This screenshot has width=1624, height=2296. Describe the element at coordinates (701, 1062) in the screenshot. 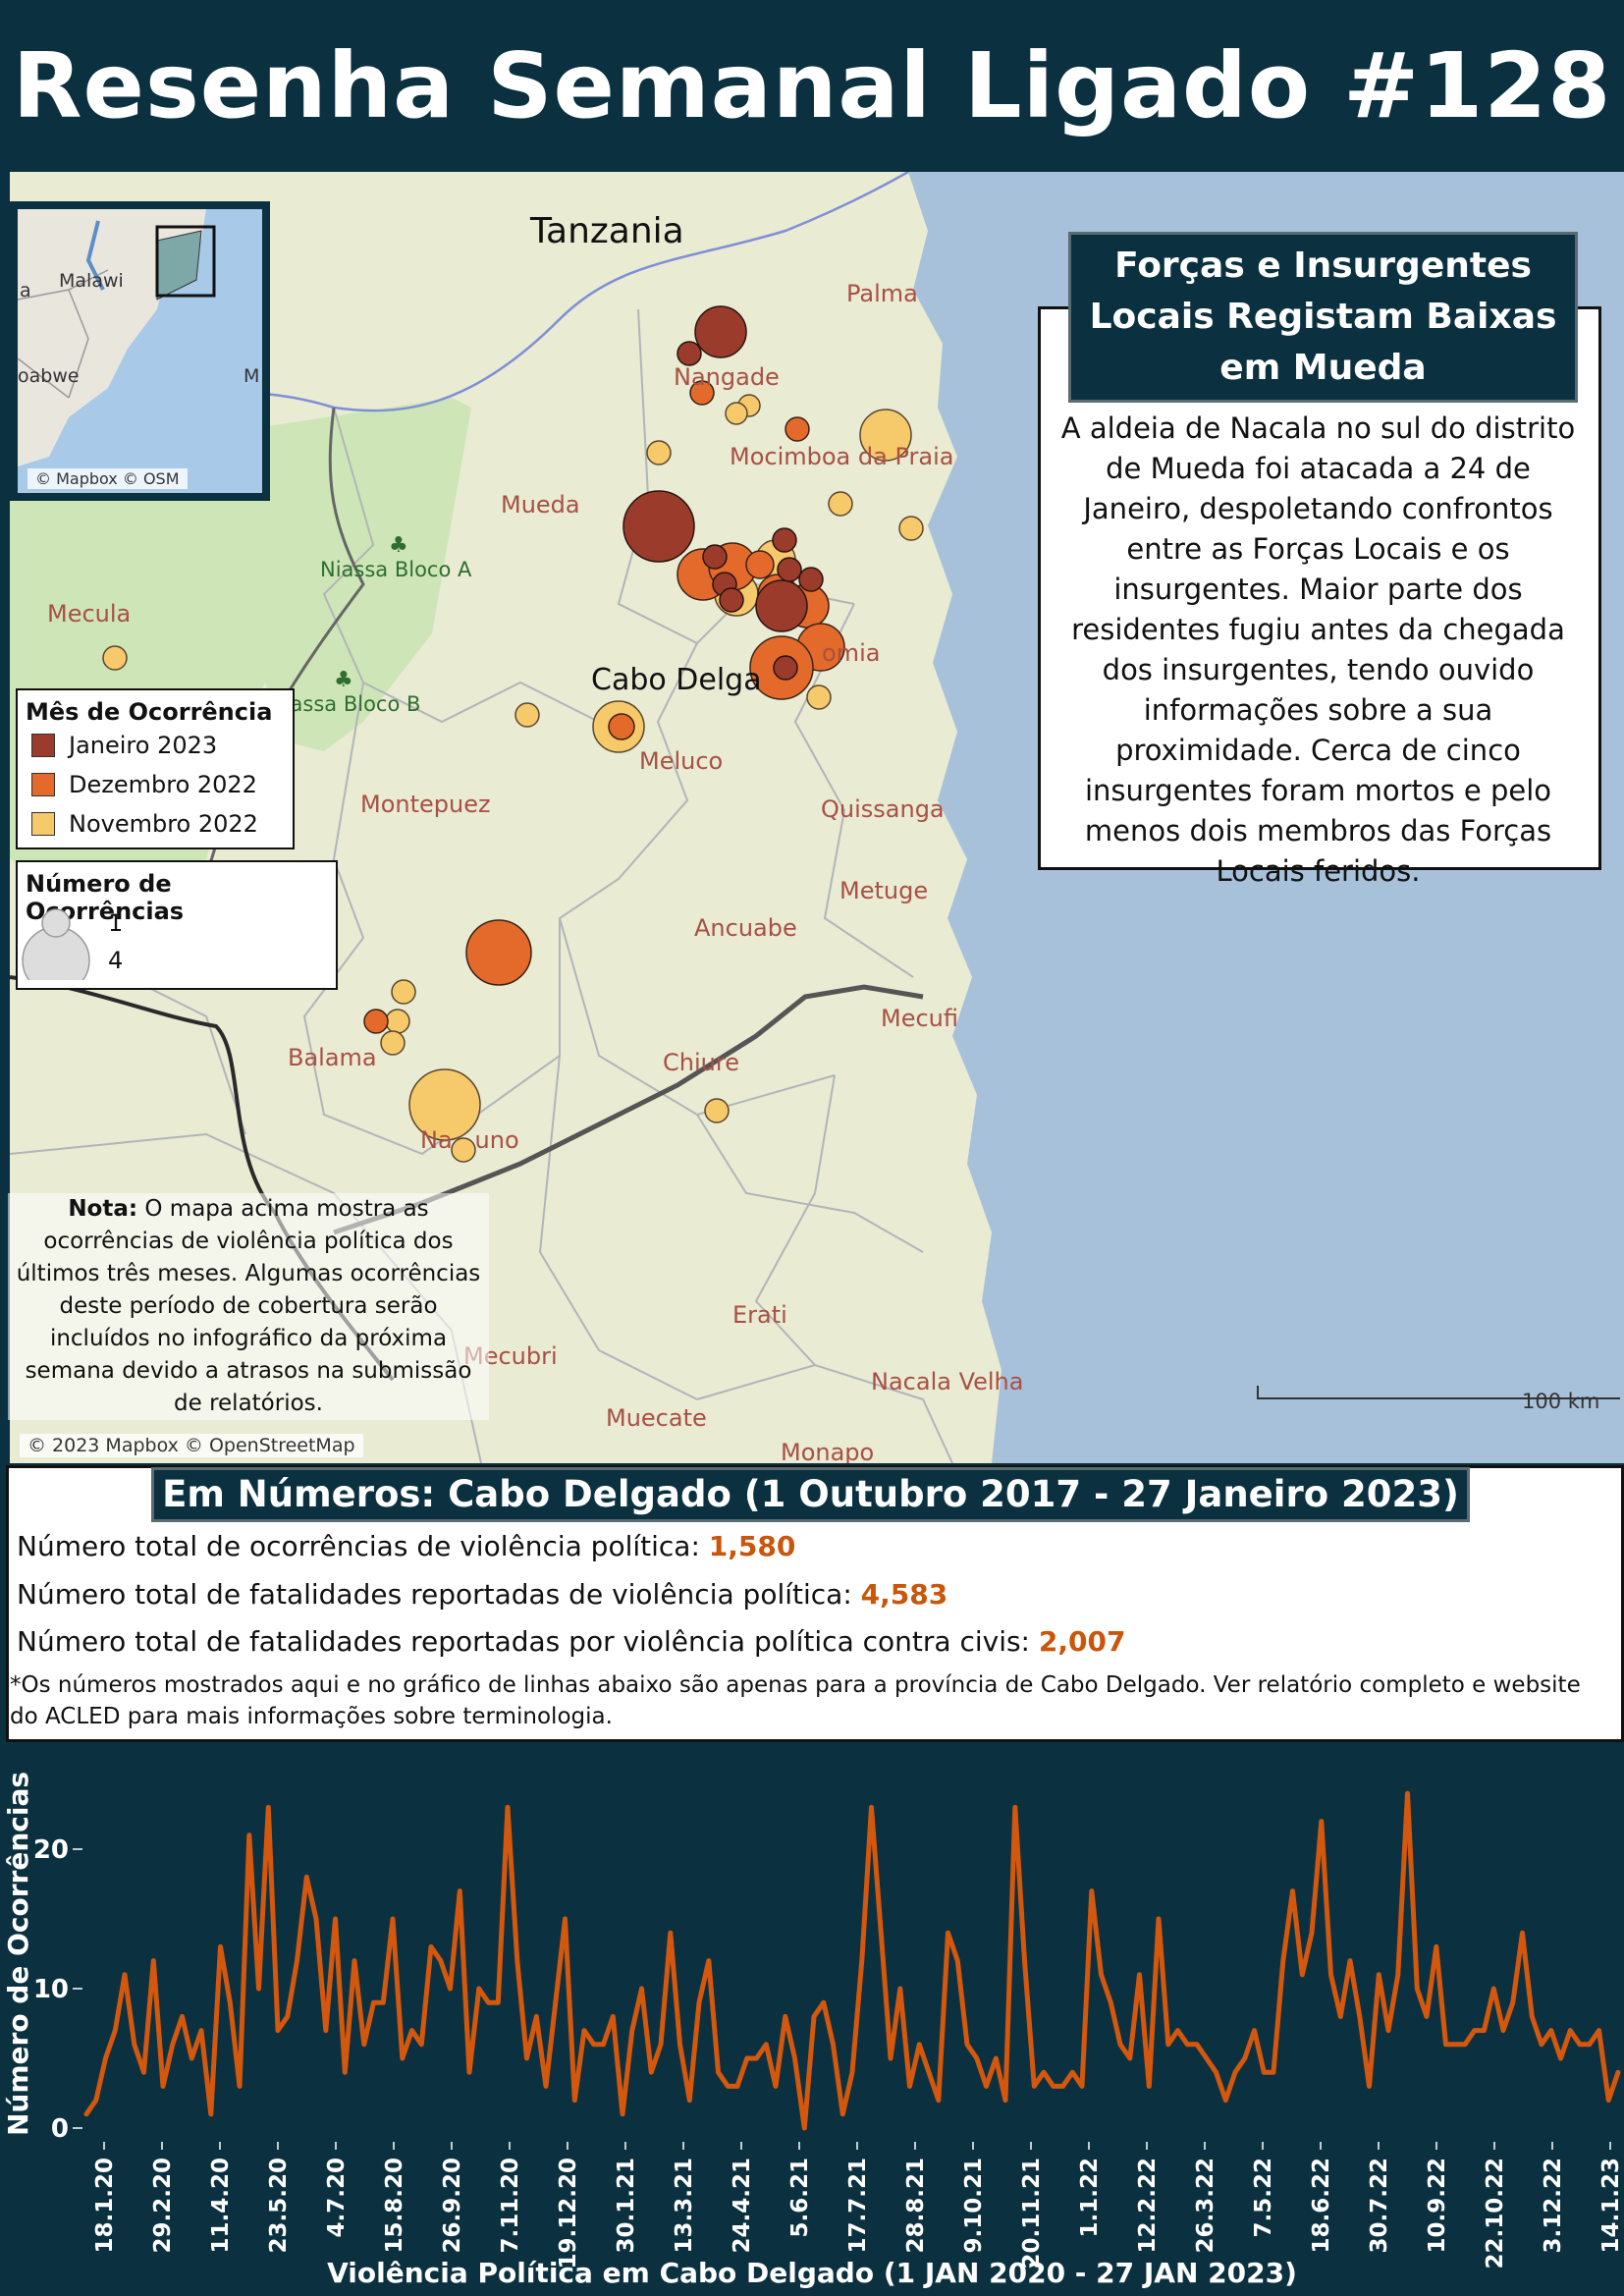

I see `place-label: Chiure` at that location.